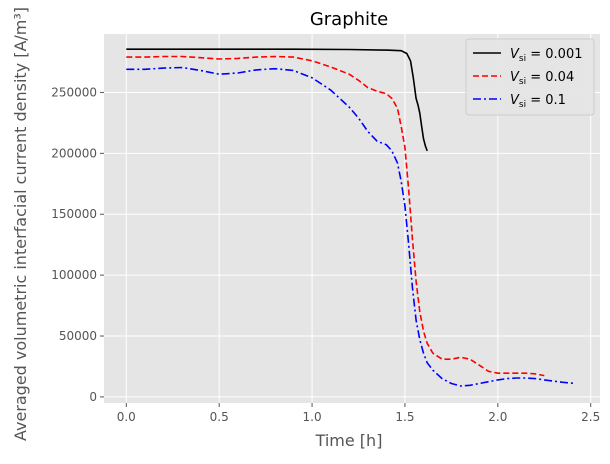 This screenshot has width=610, height=464. What do you see at coordinates (74, 214) in the screenshot?
I see `y-tick-label: 150000` at bounding box center [74, 214].